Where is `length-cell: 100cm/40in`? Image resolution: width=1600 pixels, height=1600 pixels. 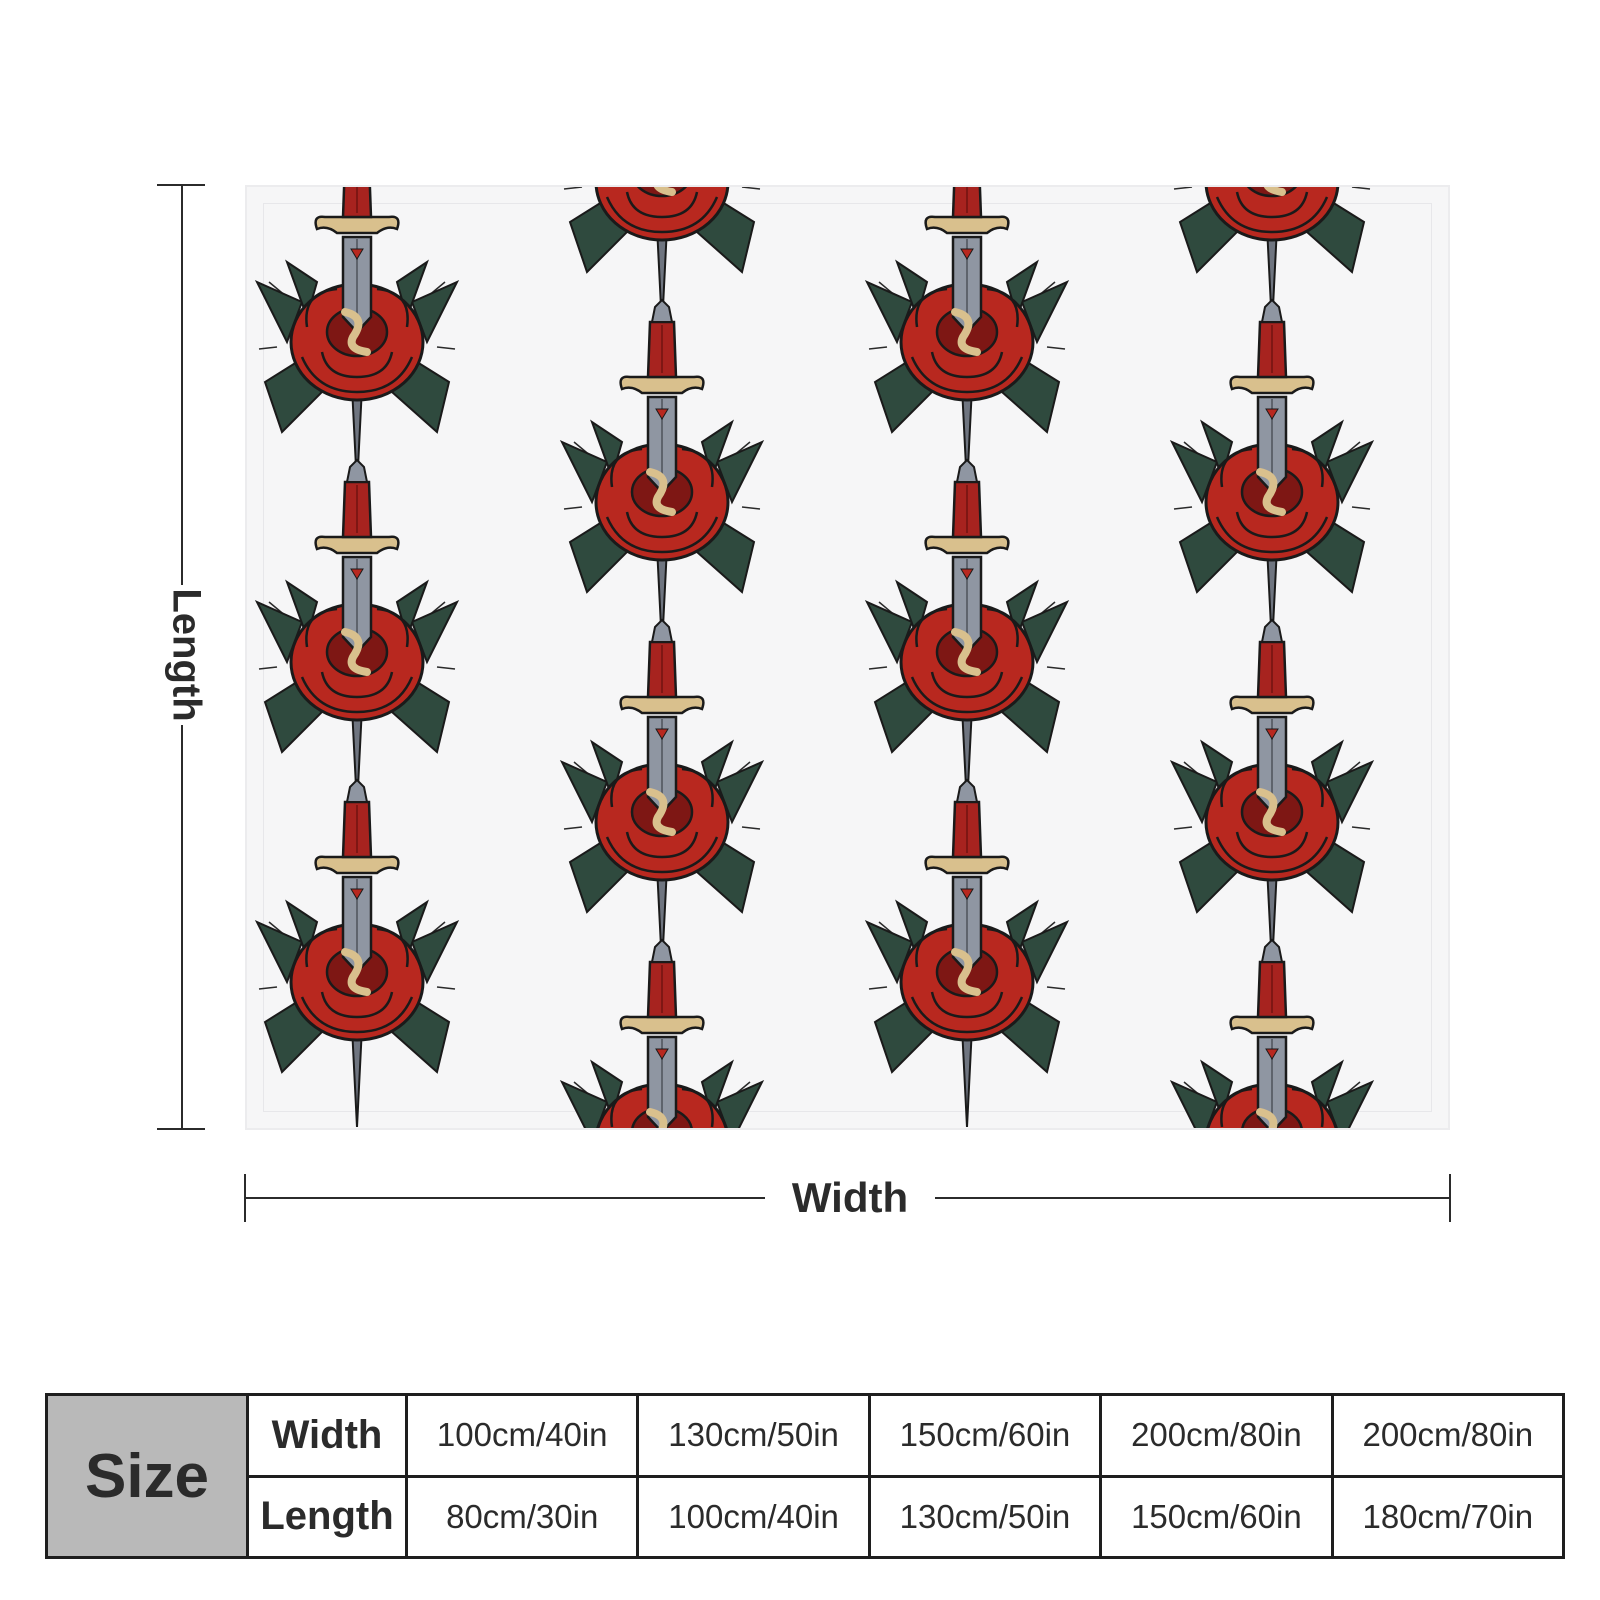
length-cell: 100cm/40in is located at coordinates (753, 1516).